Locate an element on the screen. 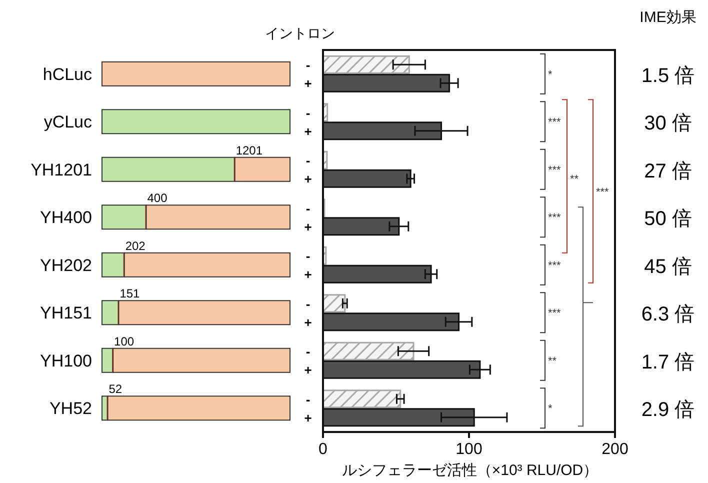 Image resolution: width=708 pixels, height=483 pixels. data-label: 151 is located at coordinates (130, 293).